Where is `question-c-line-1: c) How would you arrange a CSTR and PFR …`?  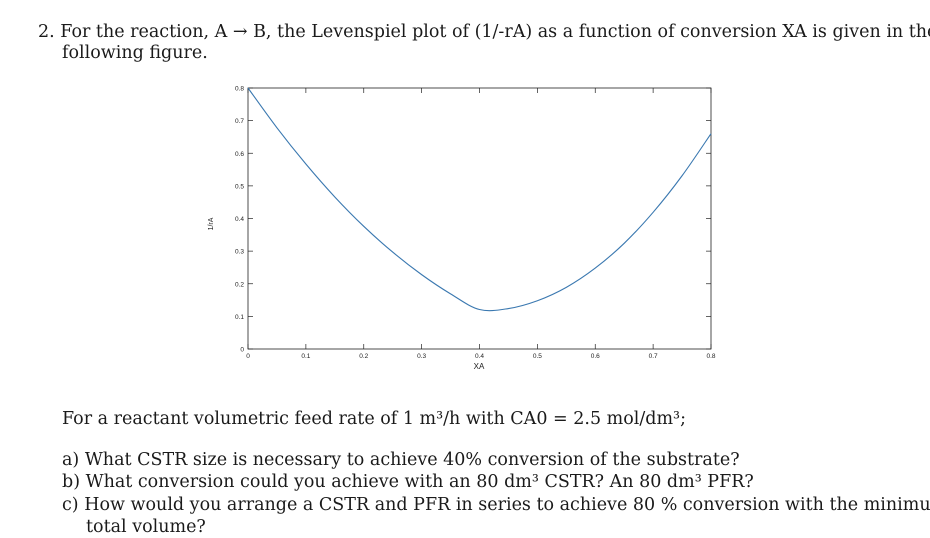
question-c-line-1: c) How would you arrange a CSTR and PFR … is located at coordinates (496, 505).